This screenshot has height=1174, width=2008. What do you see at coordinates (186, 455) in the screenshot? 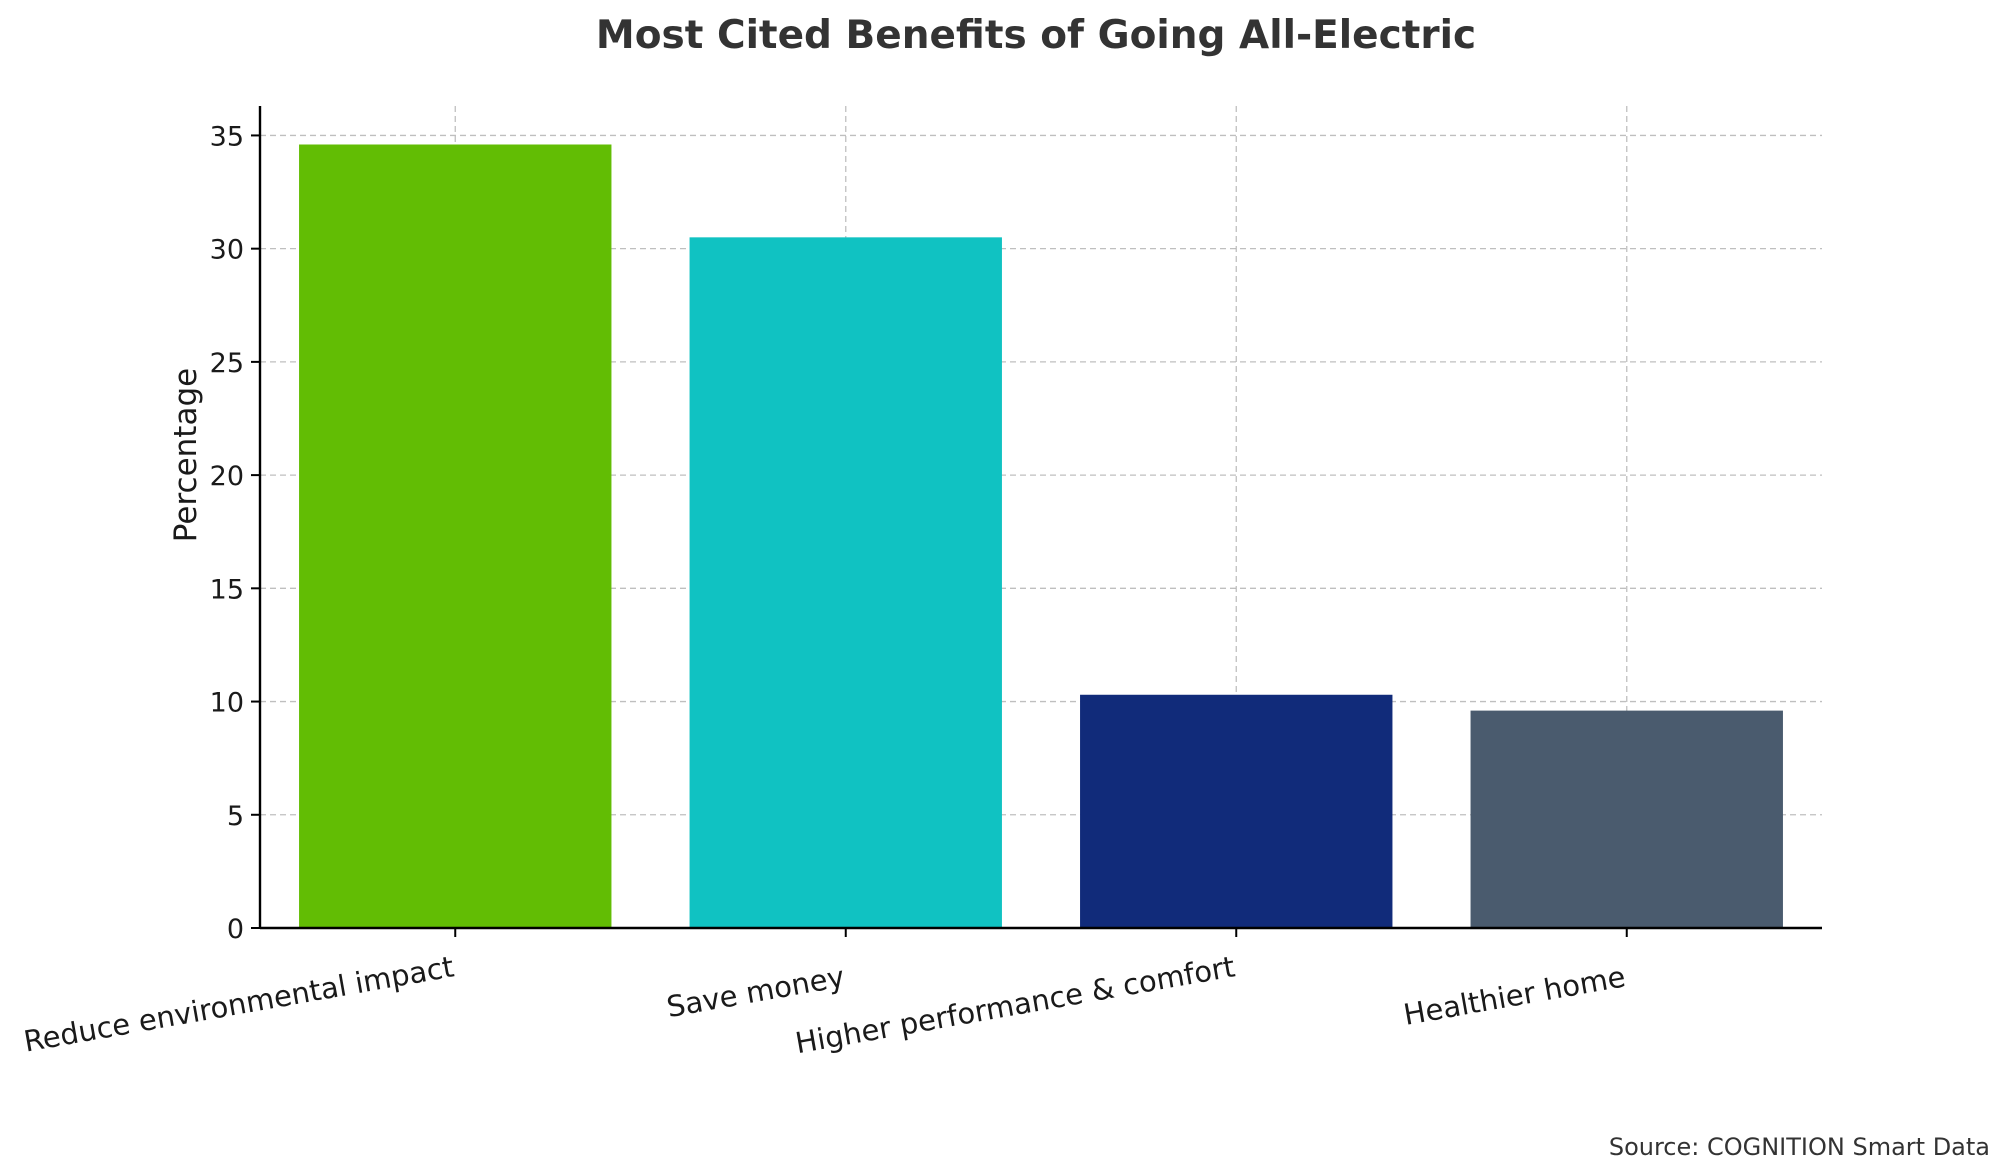
I see `y-axis-label: Percentage` at bounding box center [186, 455].